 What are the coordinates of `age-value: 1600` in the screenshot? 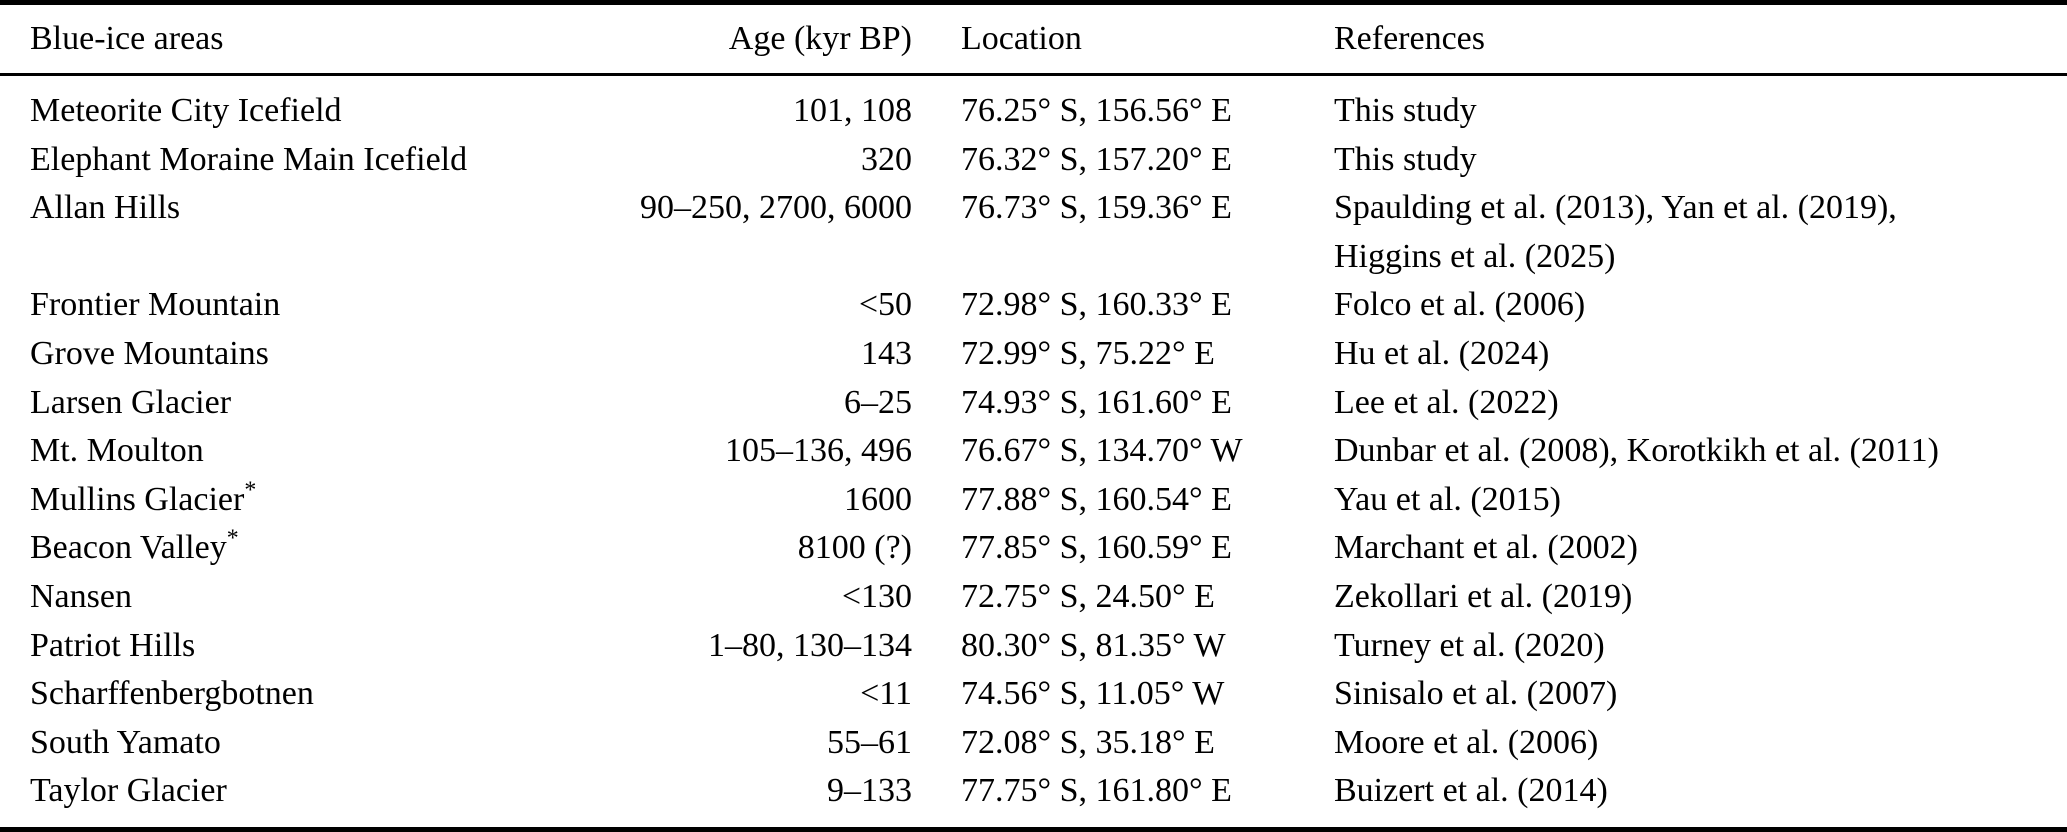 It's located at (878, 499).